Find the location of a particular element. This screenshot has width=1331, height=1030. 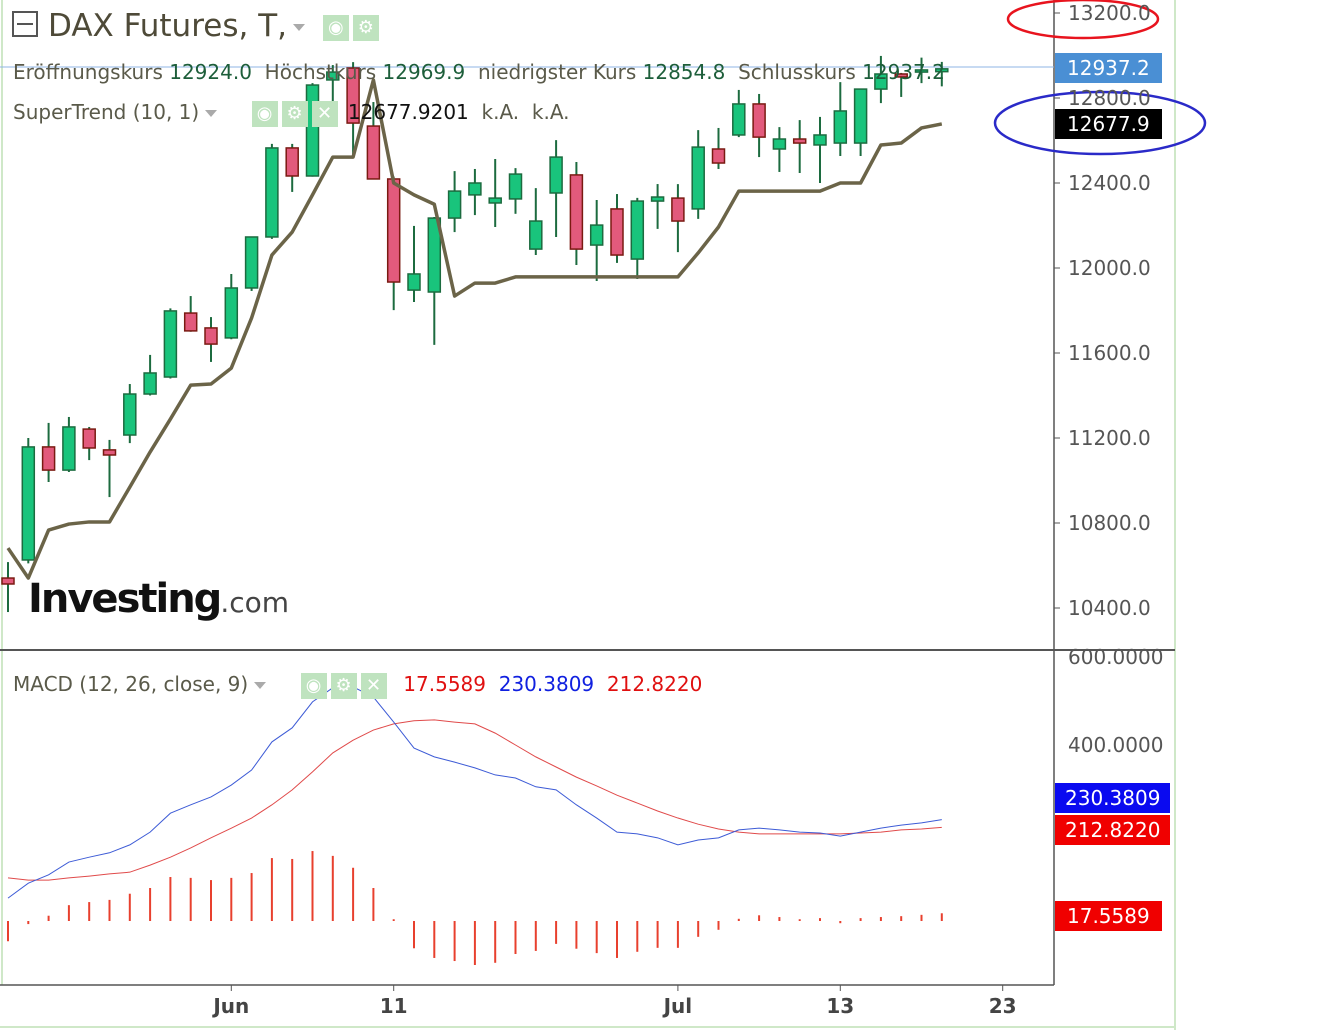

macd-value: 230.3809 is located at coordinates (546, 684).